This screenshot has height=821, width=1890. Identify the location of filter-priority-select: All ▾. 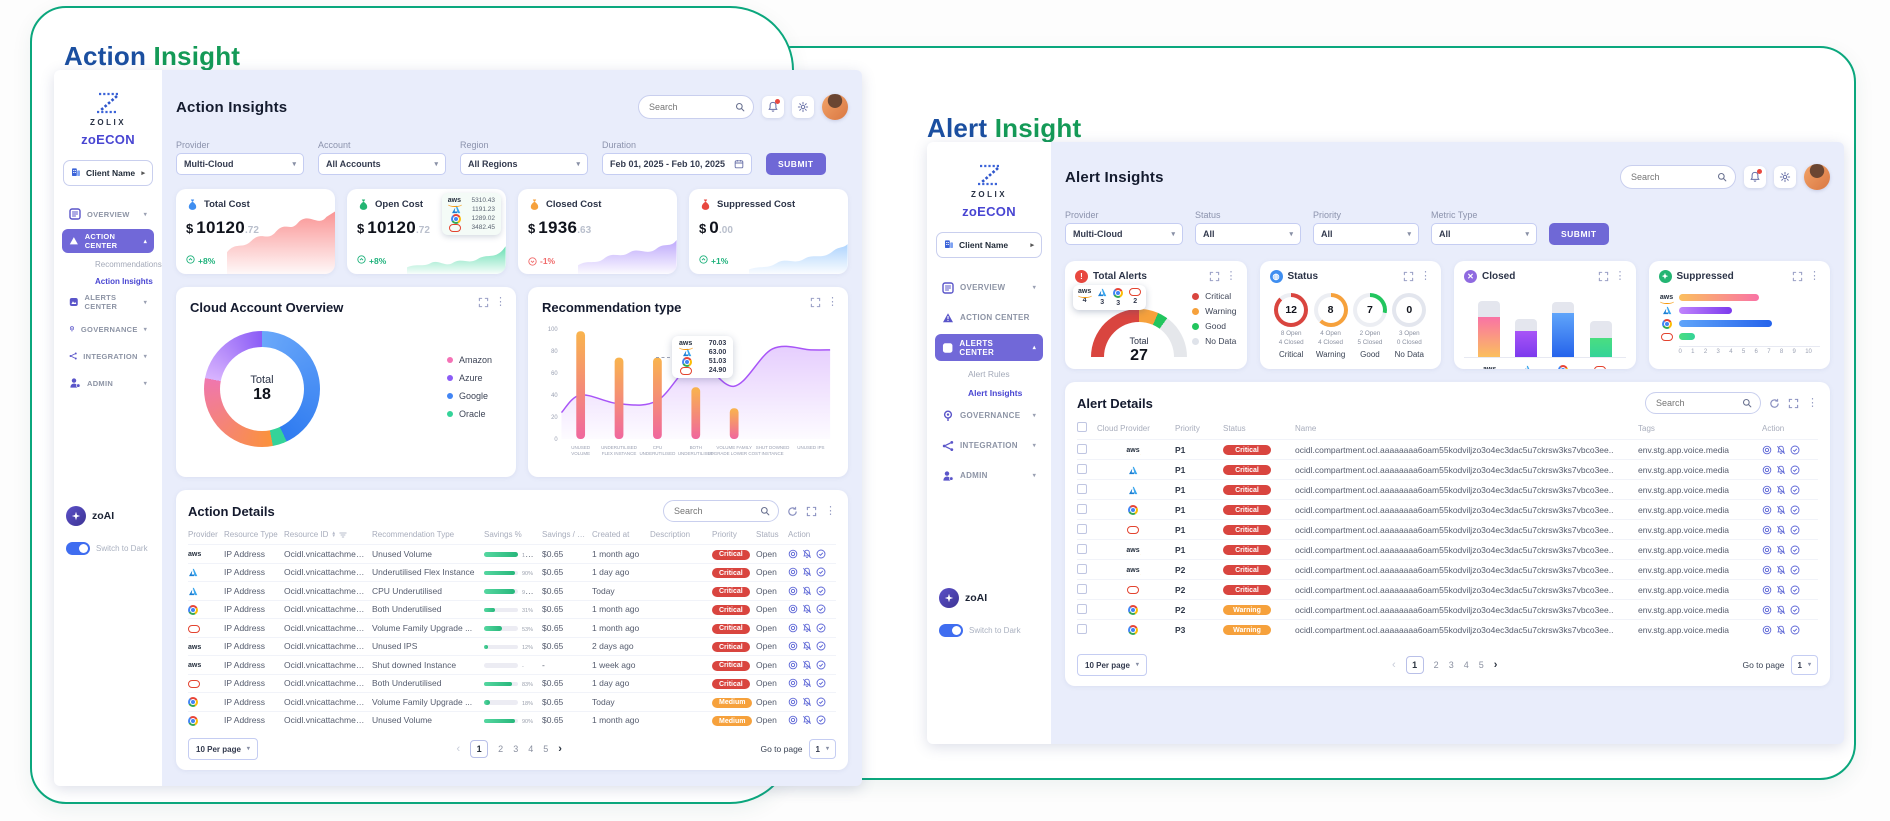
(1366, 234).